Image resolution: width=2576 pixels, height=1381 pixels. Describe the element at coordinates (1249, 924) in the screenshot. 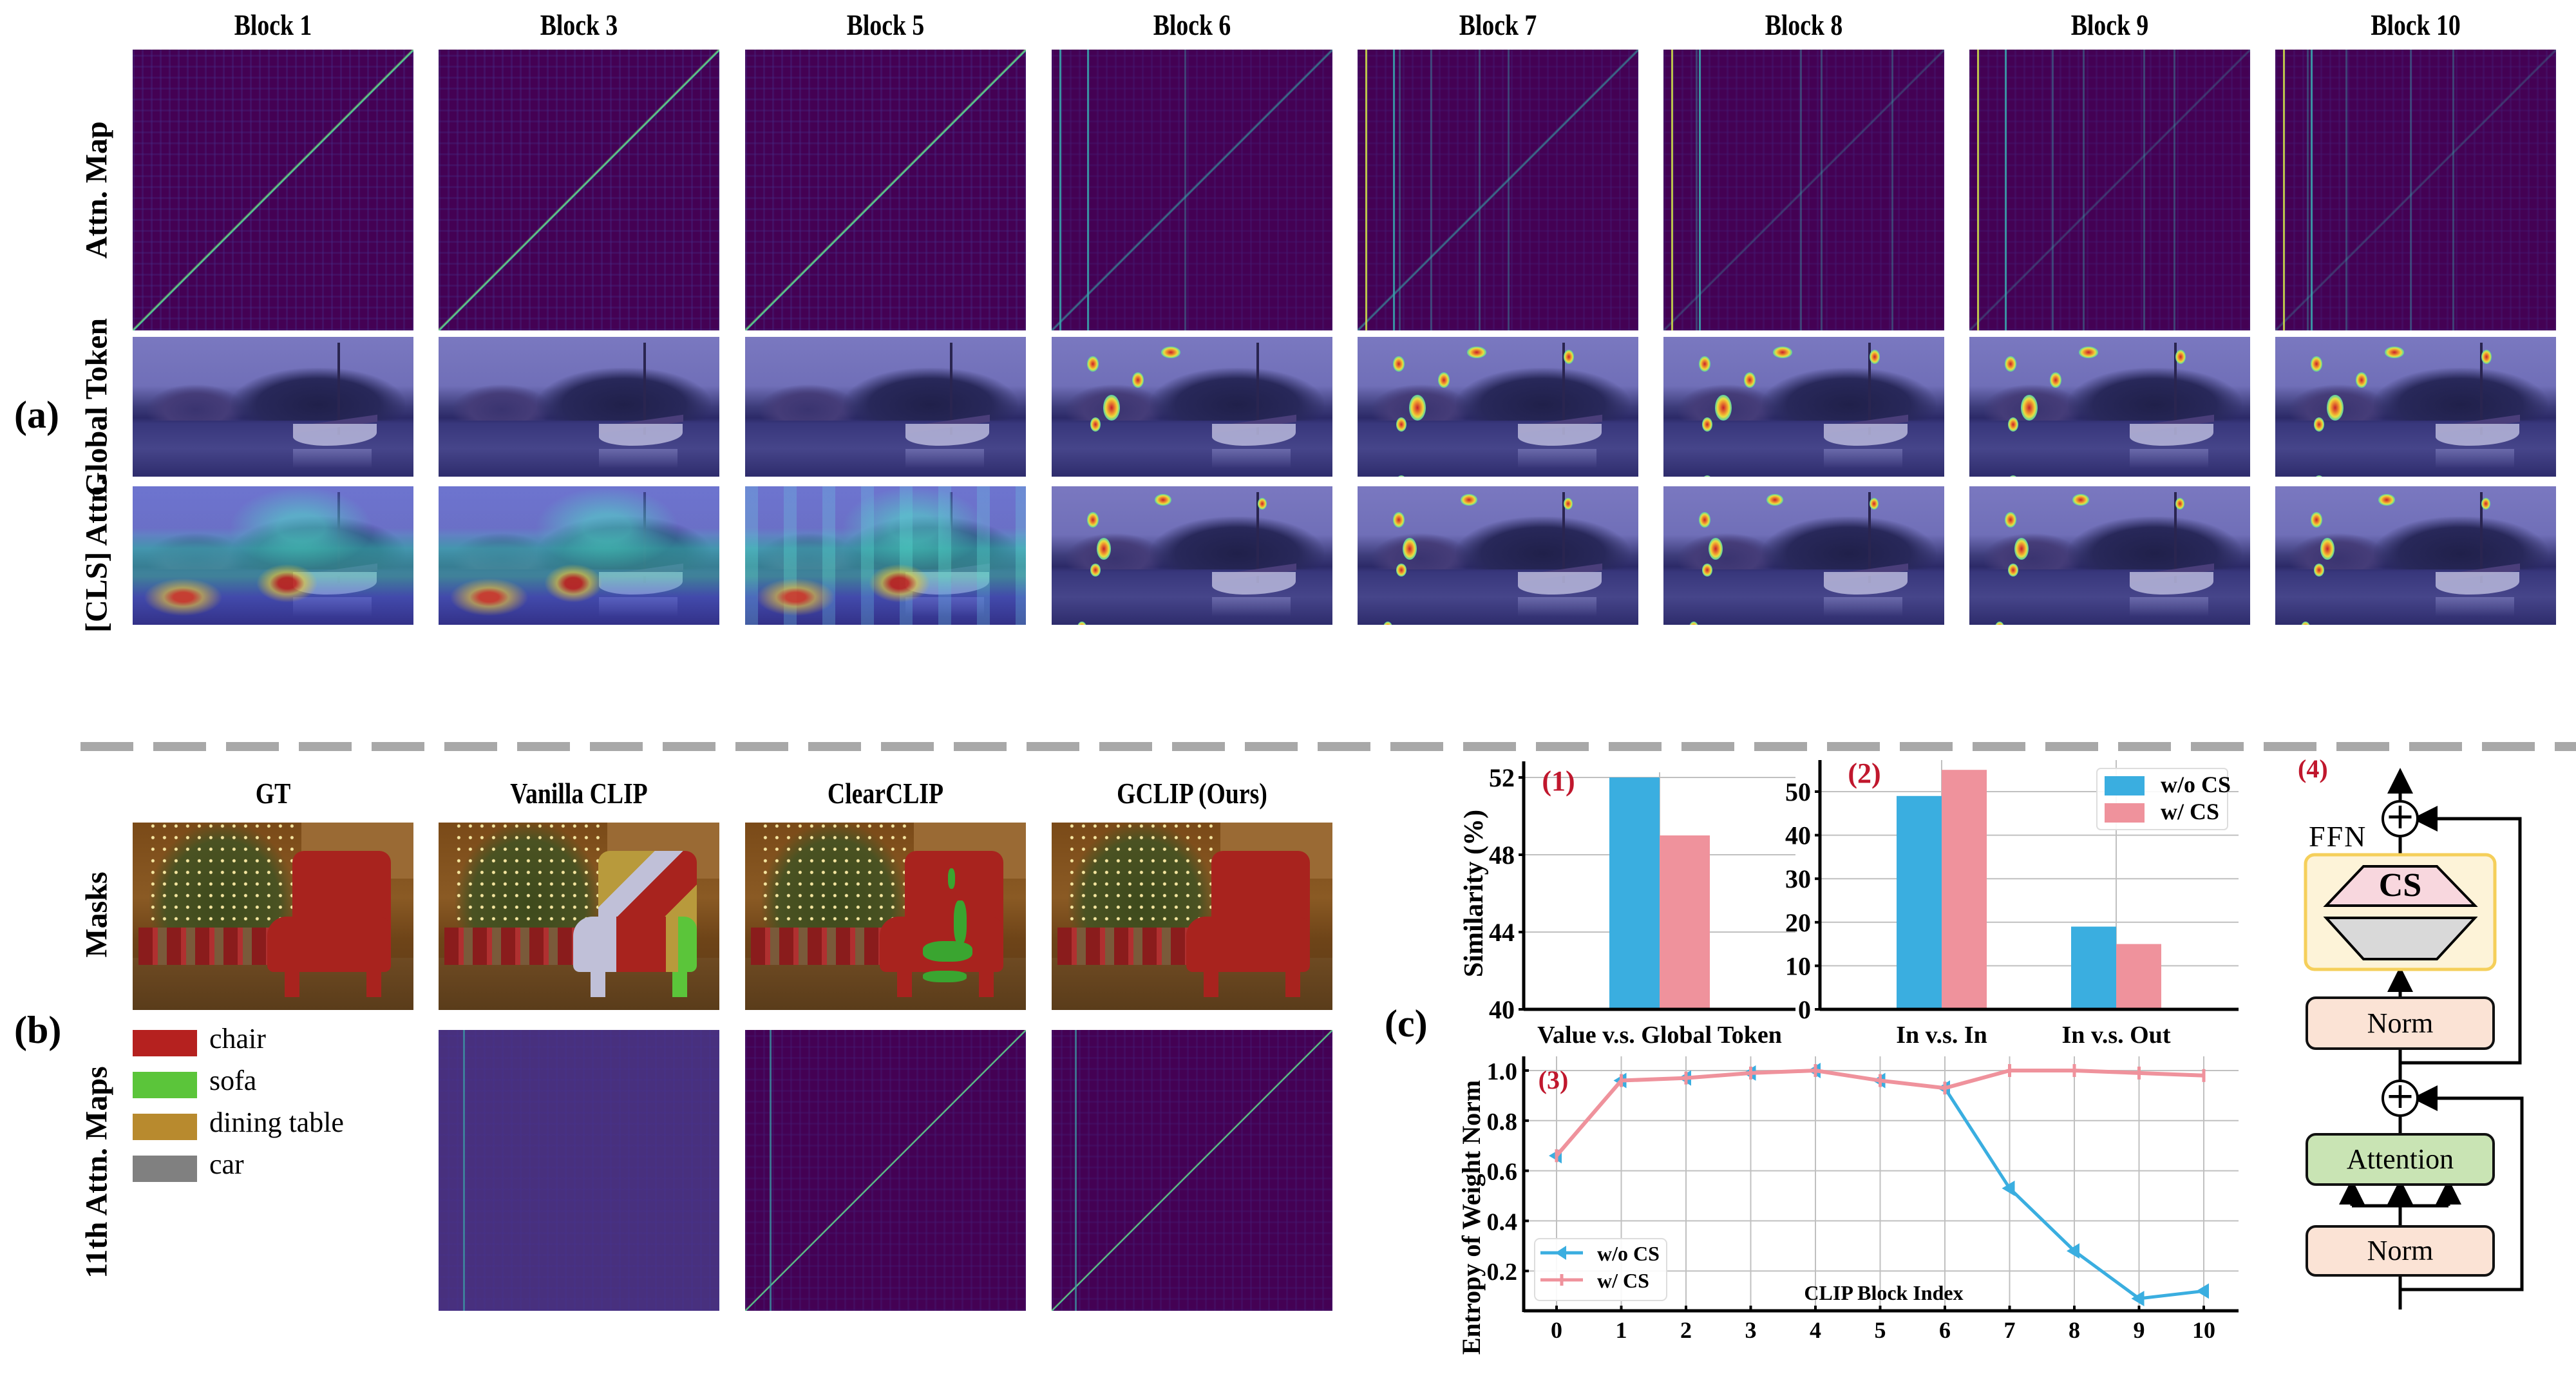

I see `chair-mask` at that location.